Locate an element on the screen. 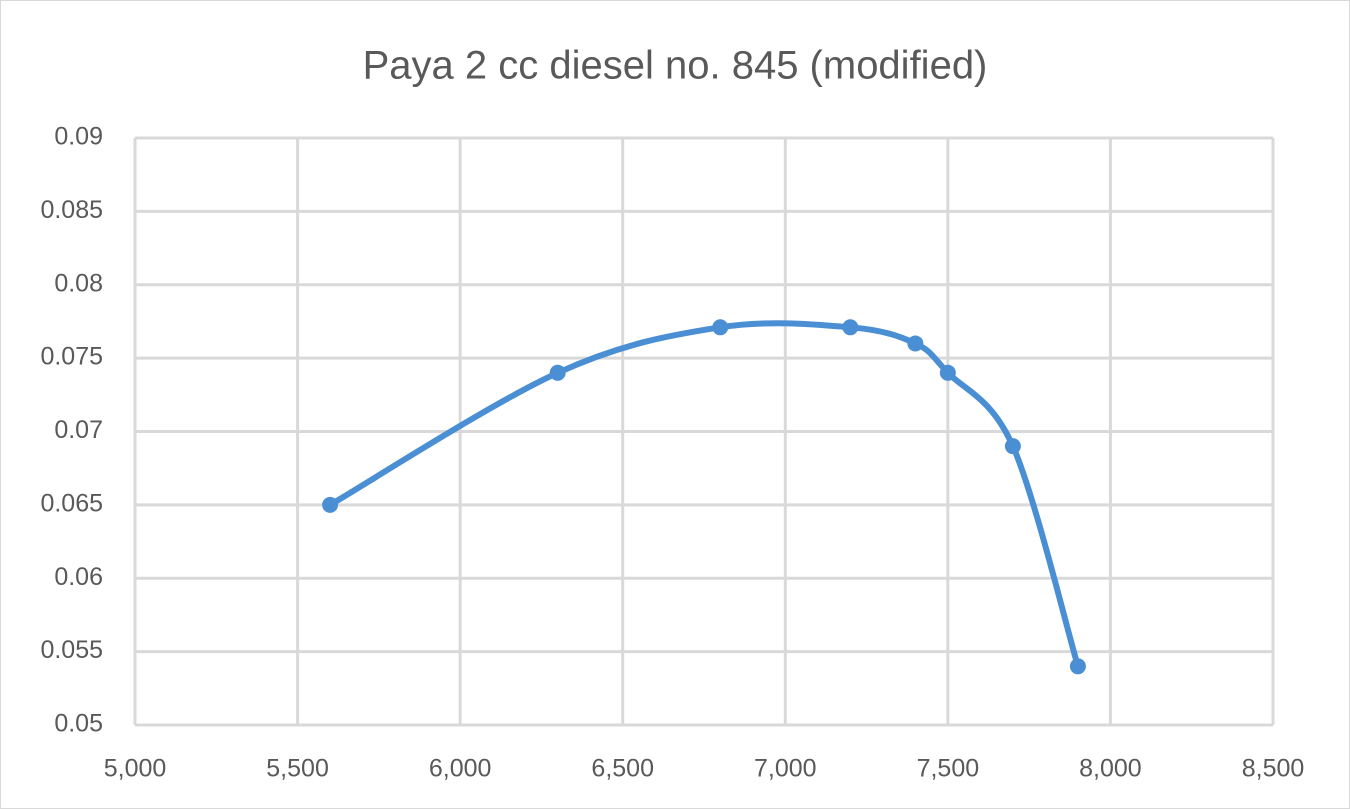  x-tick-label: 7,000 is located at coordinates (785, 769).